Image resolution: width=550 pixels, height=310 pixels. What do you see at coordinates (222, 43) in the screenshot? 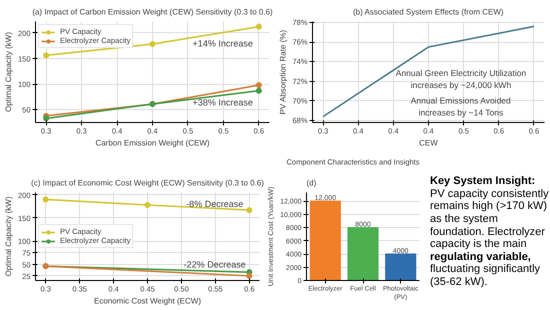
I see `annotation: +14% Increase` at bounding box center [222, 43].